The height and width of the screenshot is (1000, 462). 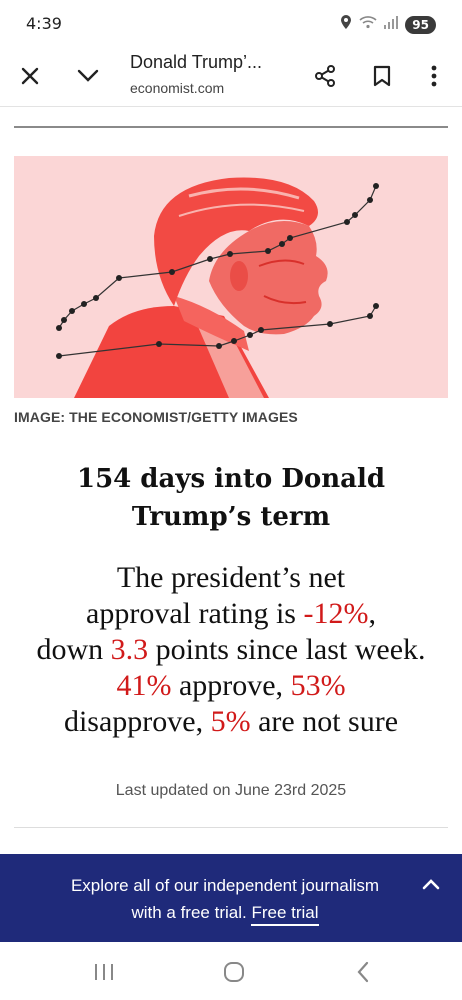 What do you see at coordinates (30, 76) in the screenshot?
I see `close-icon` at bounding box center [30, 76].